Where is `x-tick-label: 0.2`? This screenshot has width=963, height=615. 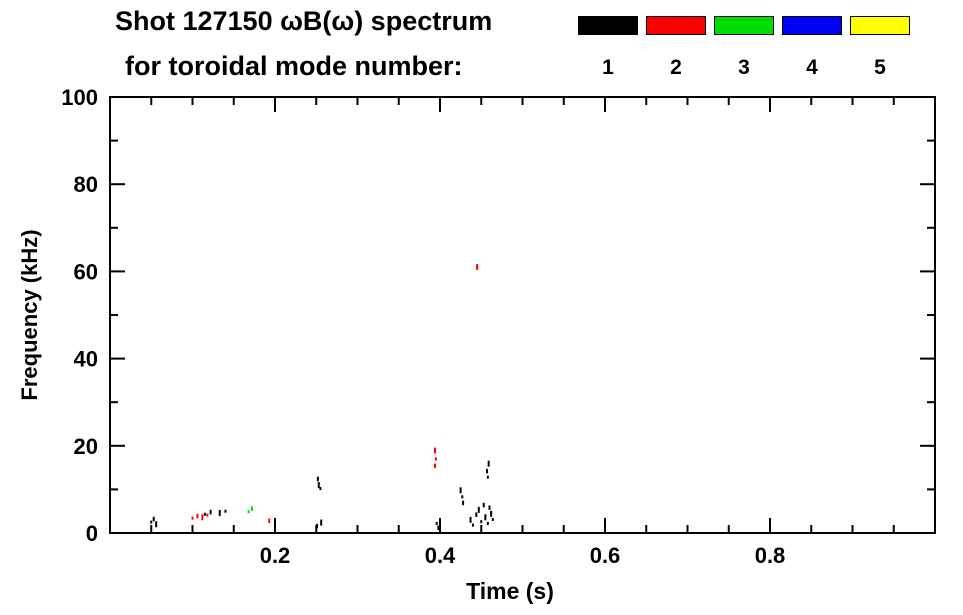
x-tick-label: 0.2 is located at coordinates (275, 555).